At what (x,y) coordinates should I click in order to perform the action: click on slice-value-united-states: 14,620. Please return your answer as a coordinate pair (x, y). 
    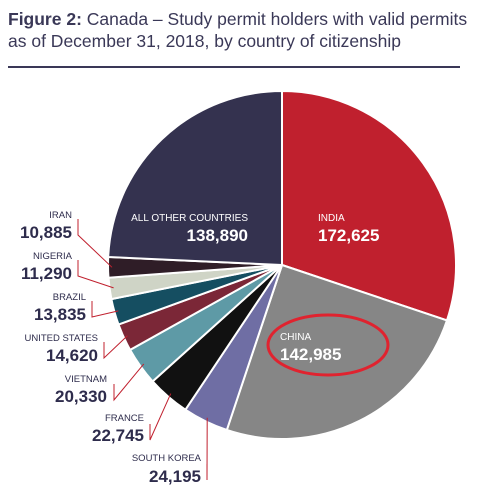
    Looking at the image, I should click on (72, 355).